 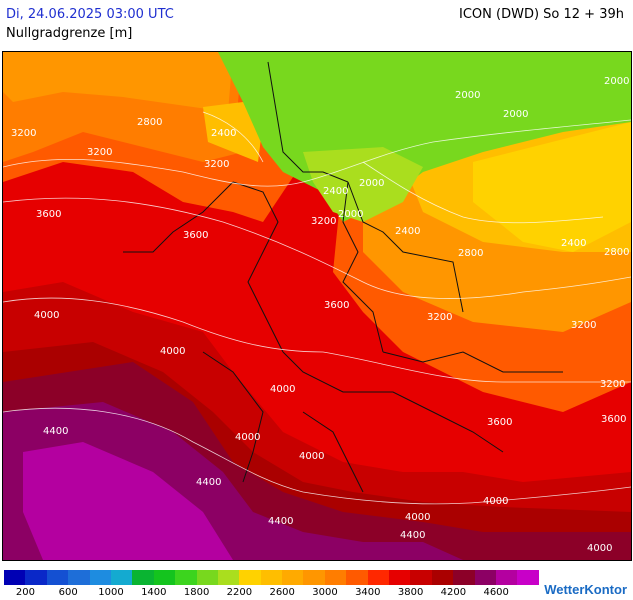 What do you see at coordinates (90, 14) in the screenshot?
I see `forecast-datetime: Di, 24.06.2025 03:00 UTC` at bounding box center [90, 14].